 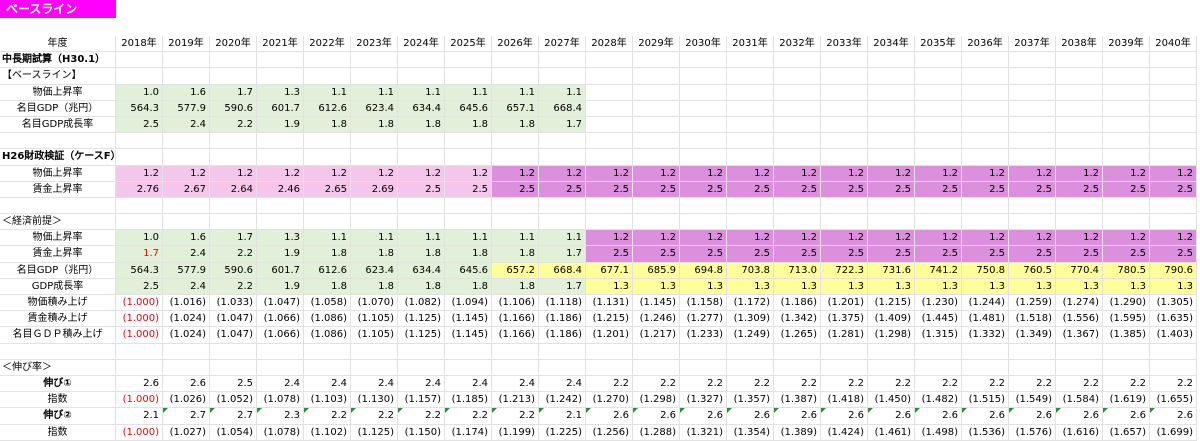 What do you see at coordinates (609, 303) in the screenshot?
I see `cell: (1.131)` at bounding box center [609, 303].